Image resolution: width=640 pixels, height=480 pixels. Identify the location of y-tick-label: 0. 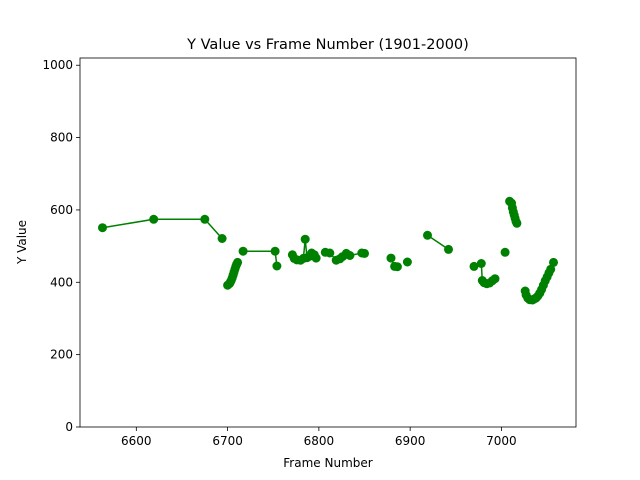
(69, 427).